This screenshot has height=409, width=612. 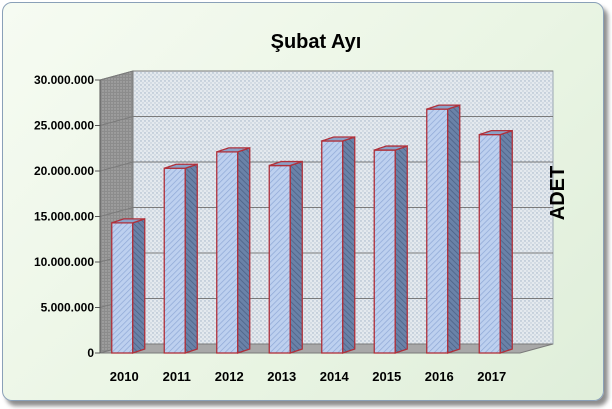 What do you see at coordinates (64, 262) in the screenshot?
I see `y-tick-label: 10.000.000` at bounding box center [64, 262].